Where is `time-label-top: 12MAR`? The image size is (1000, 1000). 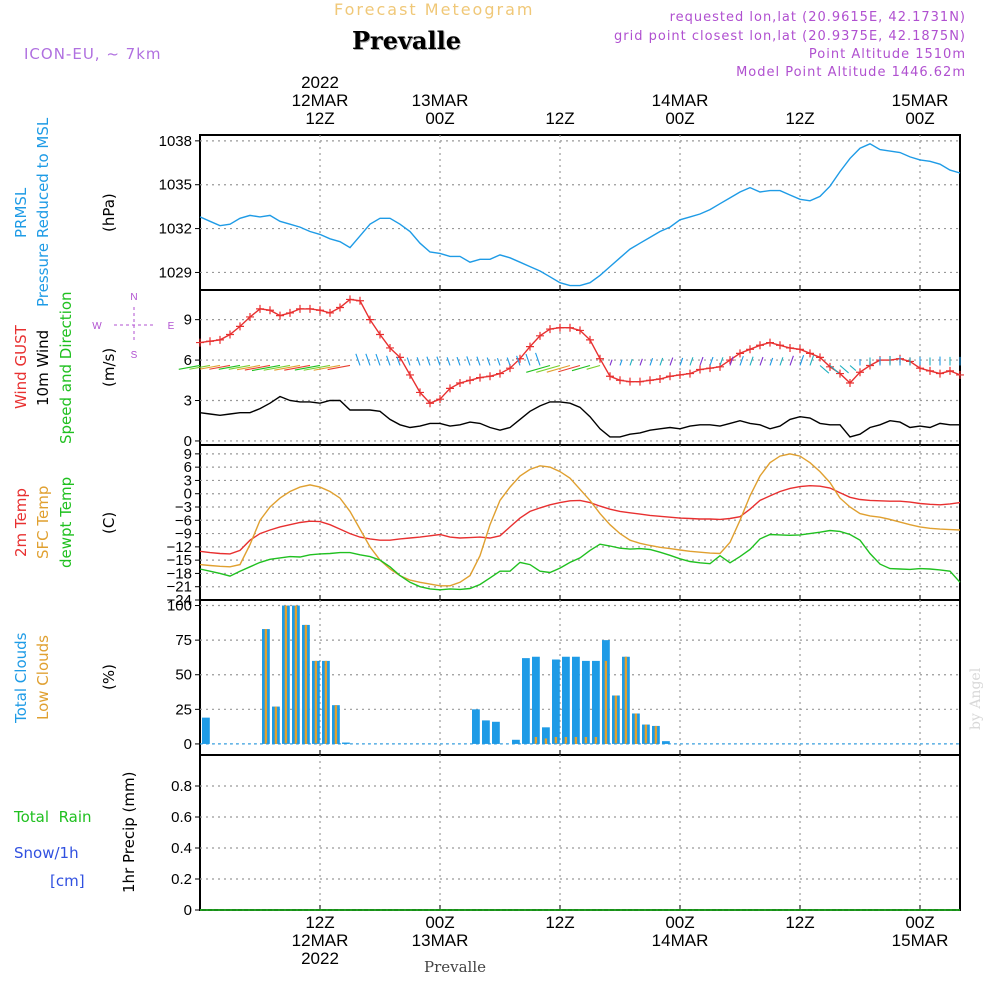
time-label-top: 12MAR is located at coordinates (320, 100).